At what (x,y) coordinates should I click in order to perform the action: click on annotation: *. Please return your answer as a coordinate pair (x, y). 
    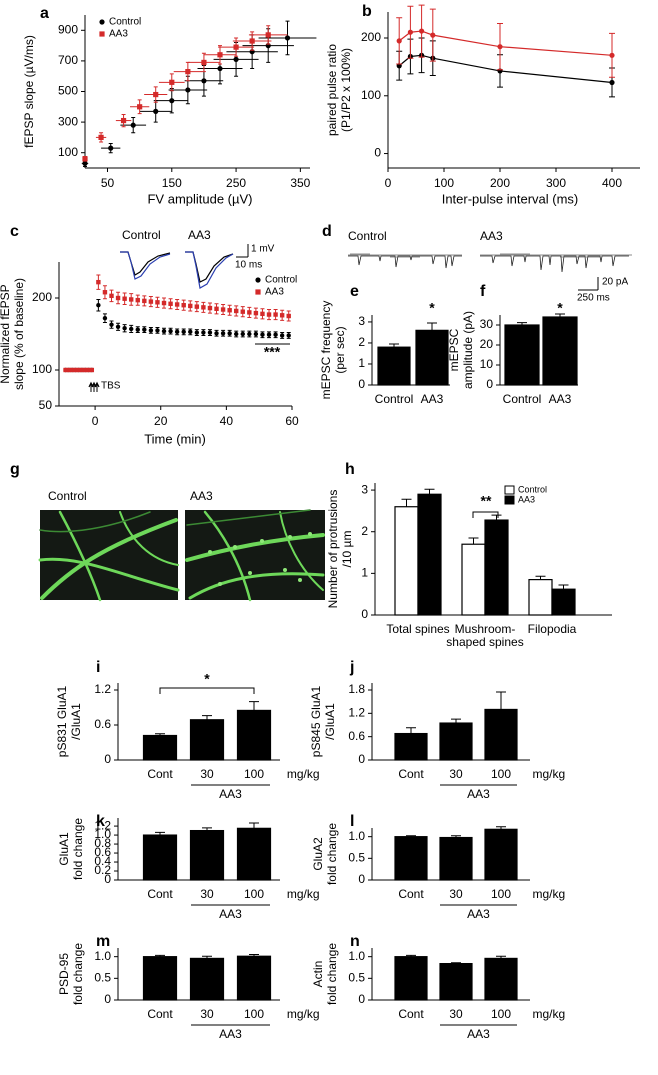
    Looking at the image, I should click on (560, 308).